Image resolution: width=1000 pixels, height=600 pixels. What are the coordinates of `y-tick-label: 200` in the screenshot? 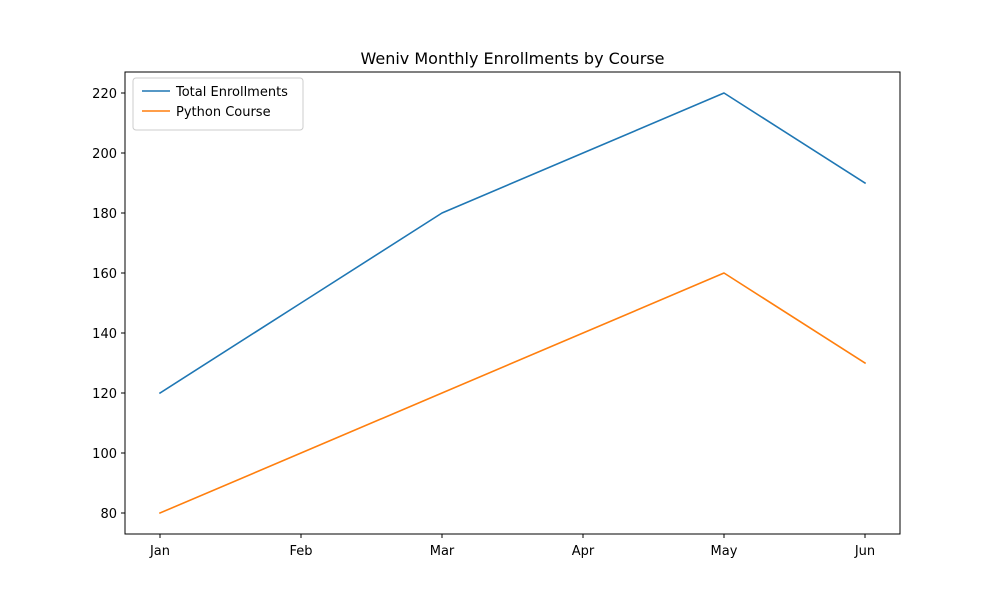 It's located at (104, 154).